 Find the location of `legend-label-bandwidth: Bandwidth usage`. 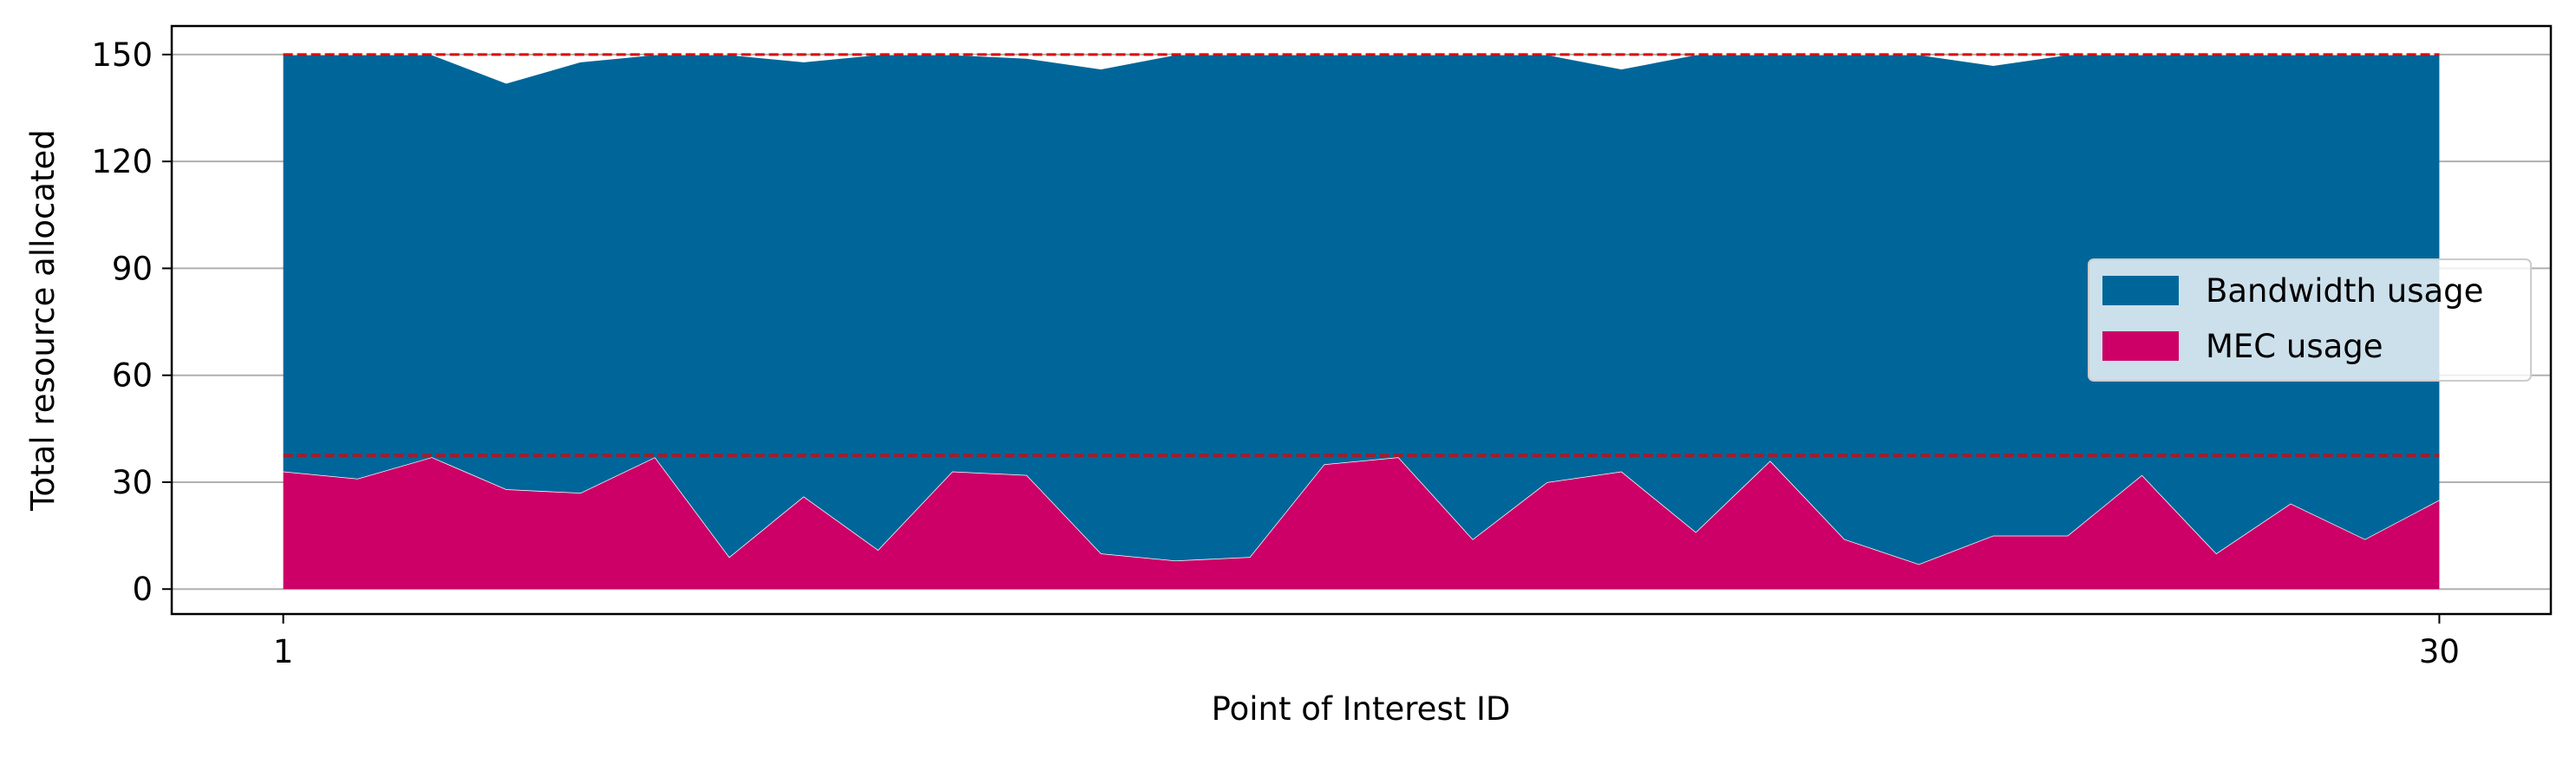

legend-label-bandwidth: Bandwidth usage is located at coordinates (2344, 291).